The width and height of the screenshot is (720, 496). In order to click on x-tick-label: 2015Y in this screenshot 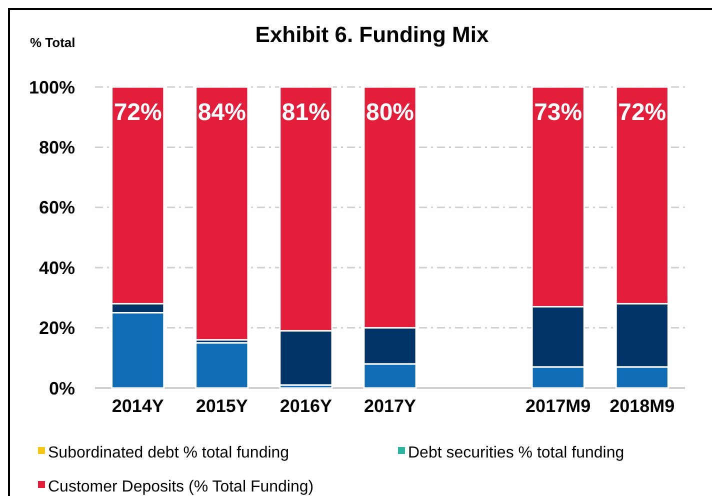, I will do `click(222, 406)`.